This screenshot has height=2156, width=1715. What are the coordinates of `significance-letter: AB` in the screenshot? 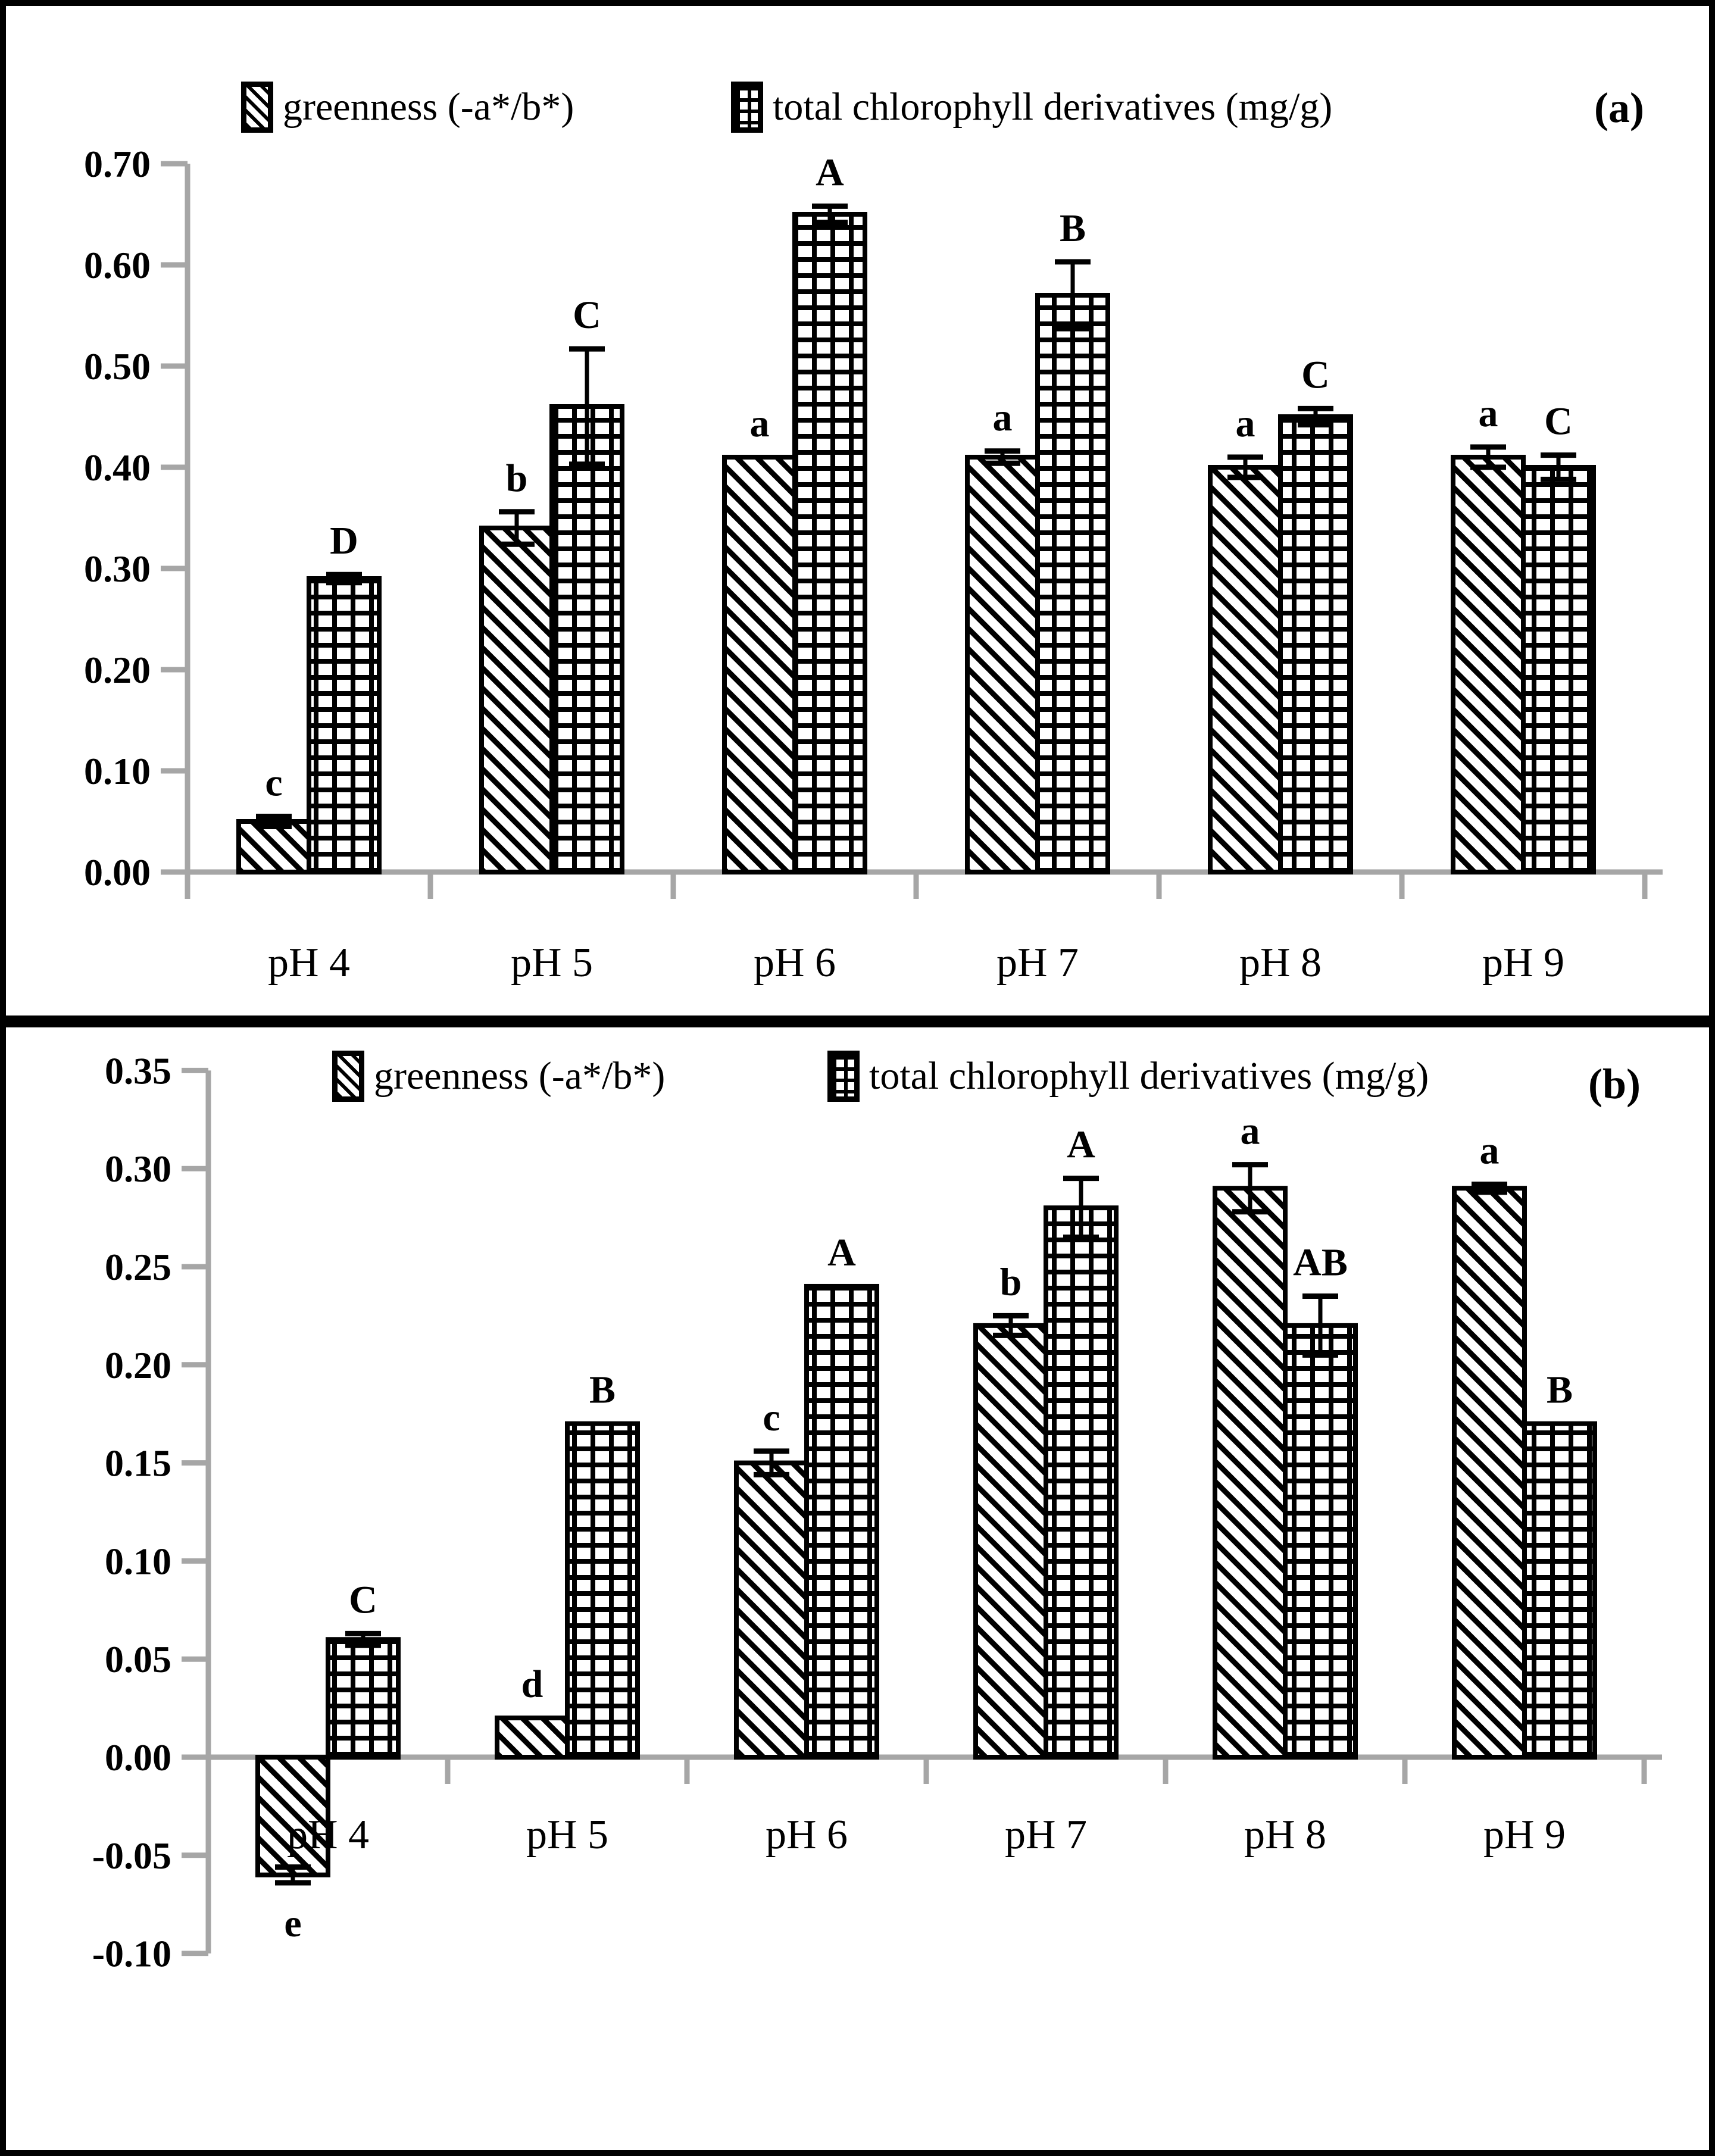 It's located at (1320, 1262).